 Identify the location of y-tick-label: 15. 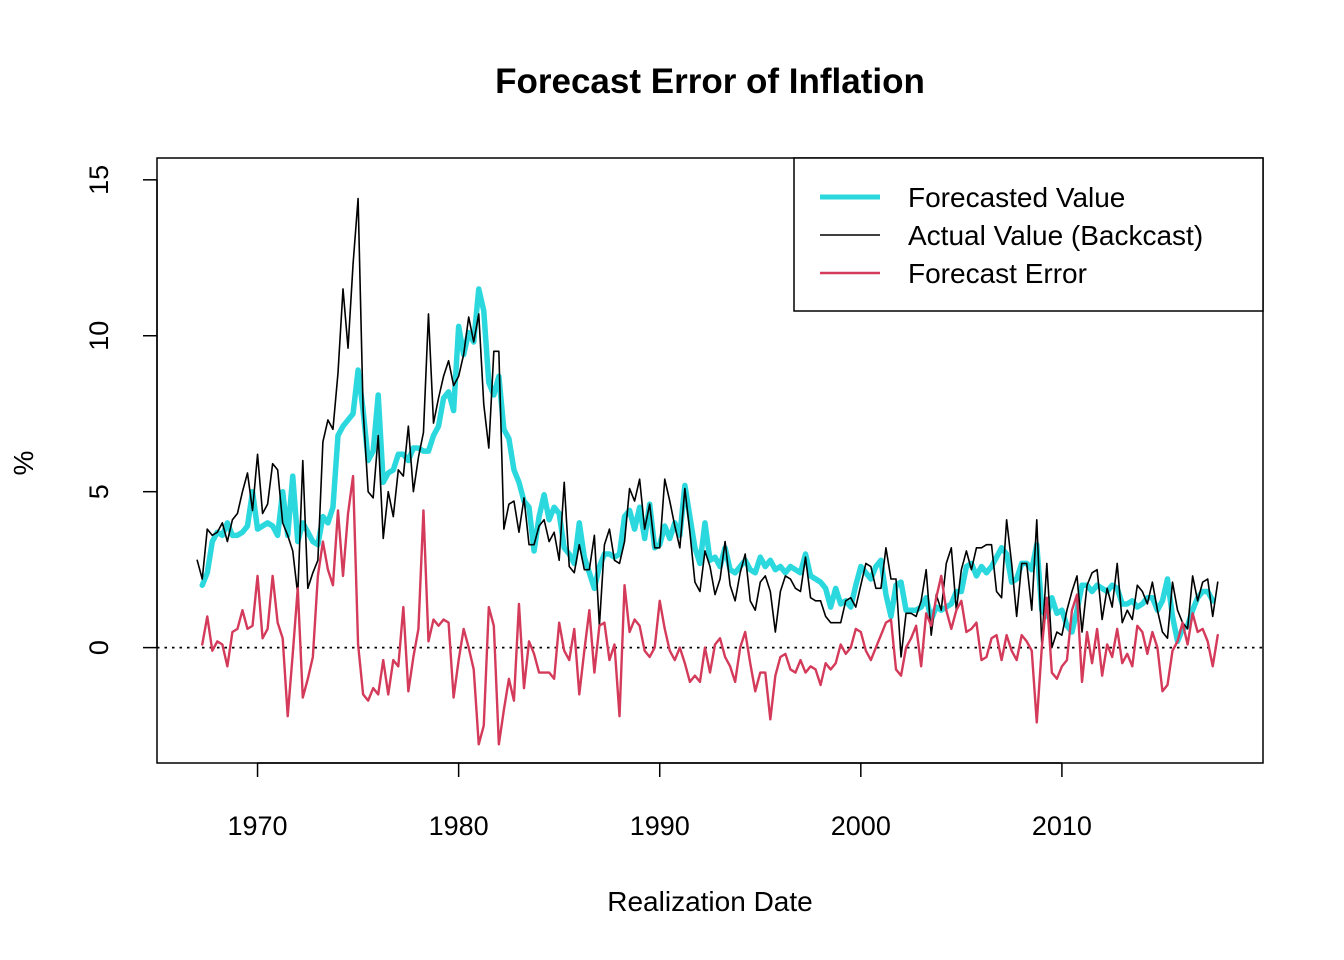
(99, 180).